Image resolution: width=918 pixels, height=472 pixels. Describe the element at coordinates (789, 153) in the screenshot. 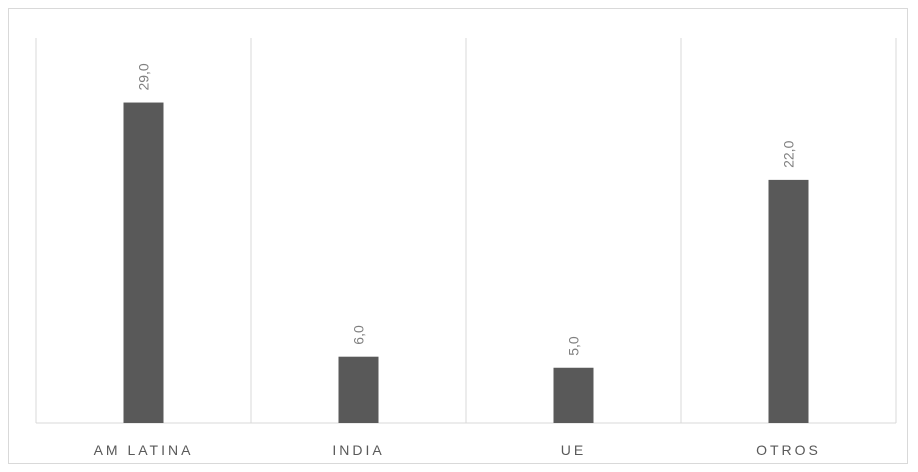

I see `data-label: 22,0` at that location.